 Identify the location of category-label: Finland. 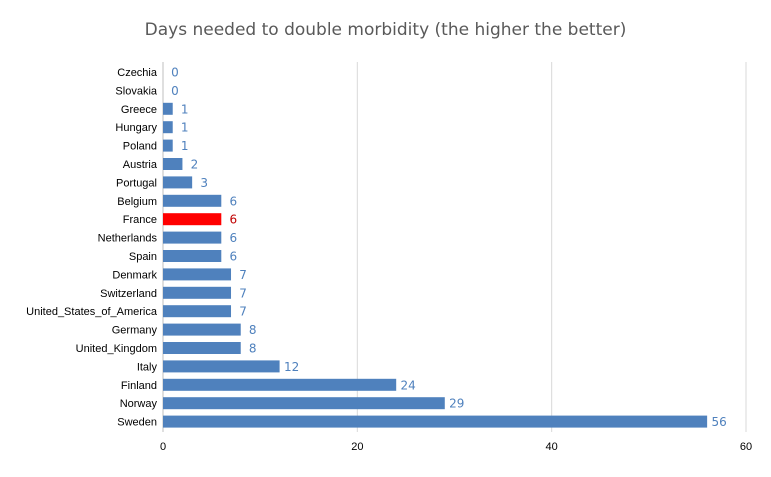
(139, 386).